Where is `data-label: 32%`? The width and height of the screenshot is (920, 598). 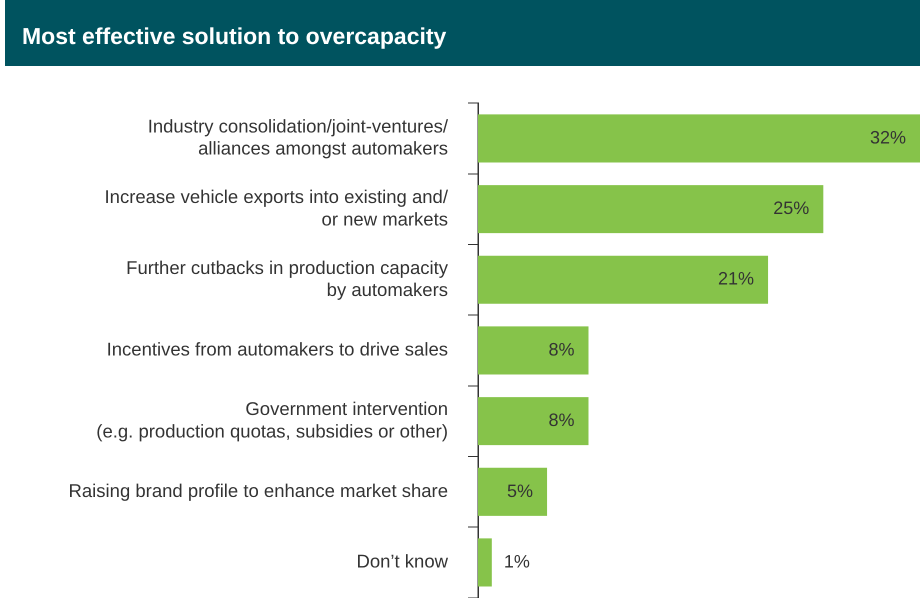
data-label: 32% is located at coordinates (888, 137).